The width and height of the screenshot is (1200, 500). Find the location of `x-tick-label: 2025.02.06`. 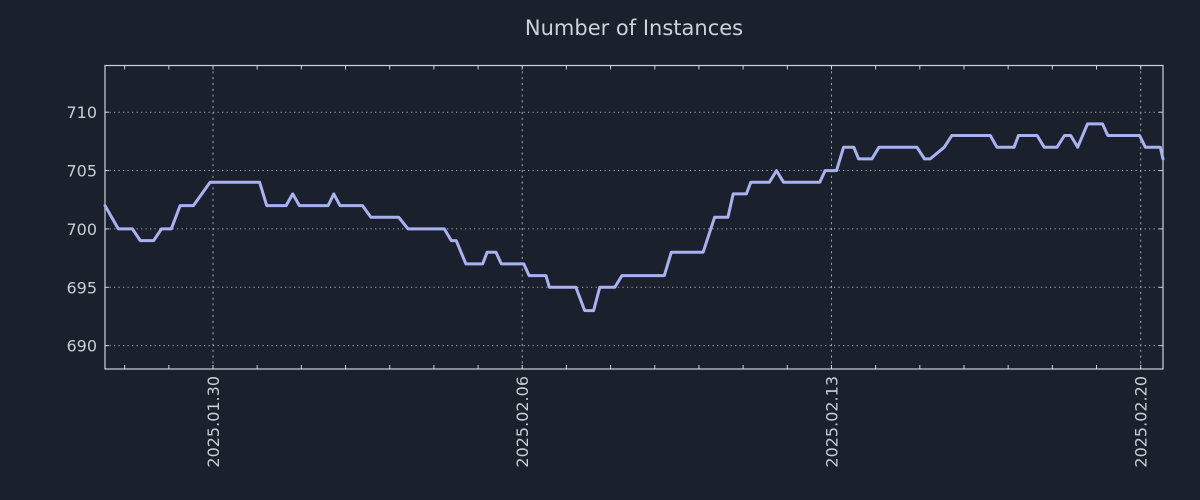

x-tick-label: 2025.02.06 is located at coordinates (522, 422).